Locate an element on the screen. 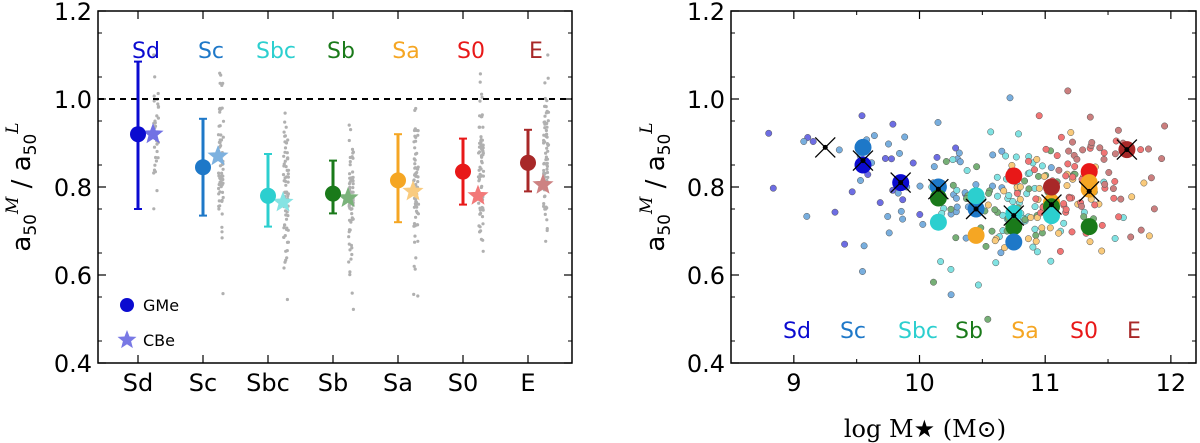  right-total-means is located at coordinates (976, 181).